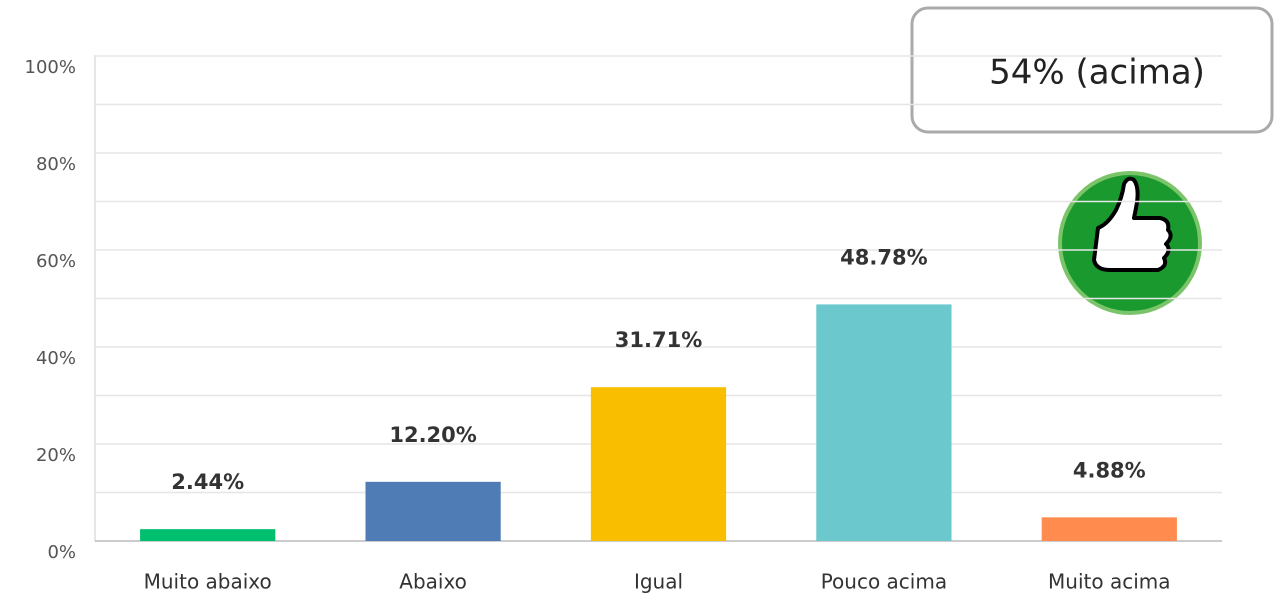  Describe the element at coordinates (1097, 73) in the screenshot. I see `annotation: 54% (acima)` at that location.